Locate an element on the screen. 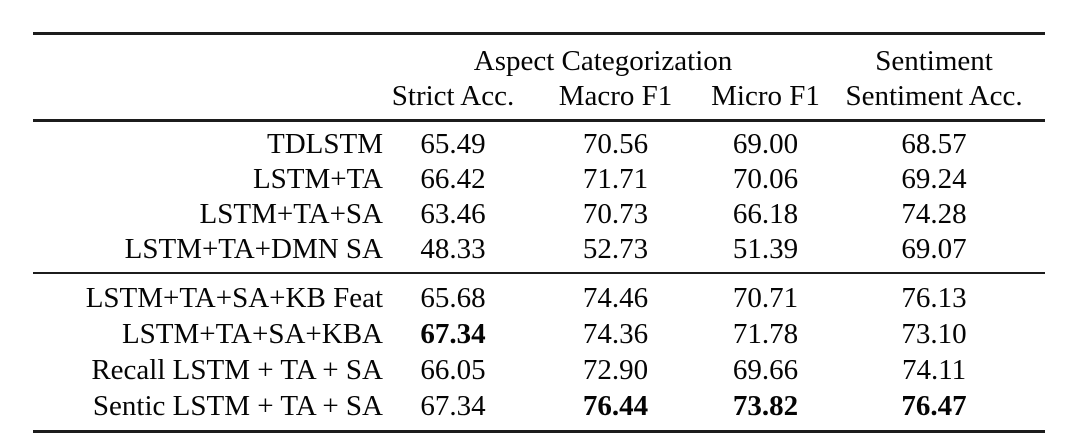  value-cell: 68.57 is located at coordinates (934, 144).